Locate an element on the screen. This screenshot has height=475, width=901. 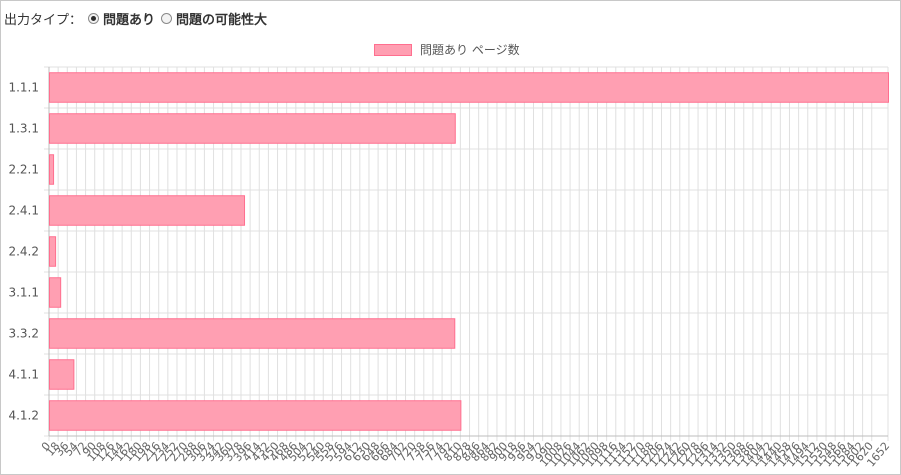
radio-likely-problem-label: 問題の可能性大 is located at coordinates (222, 20).